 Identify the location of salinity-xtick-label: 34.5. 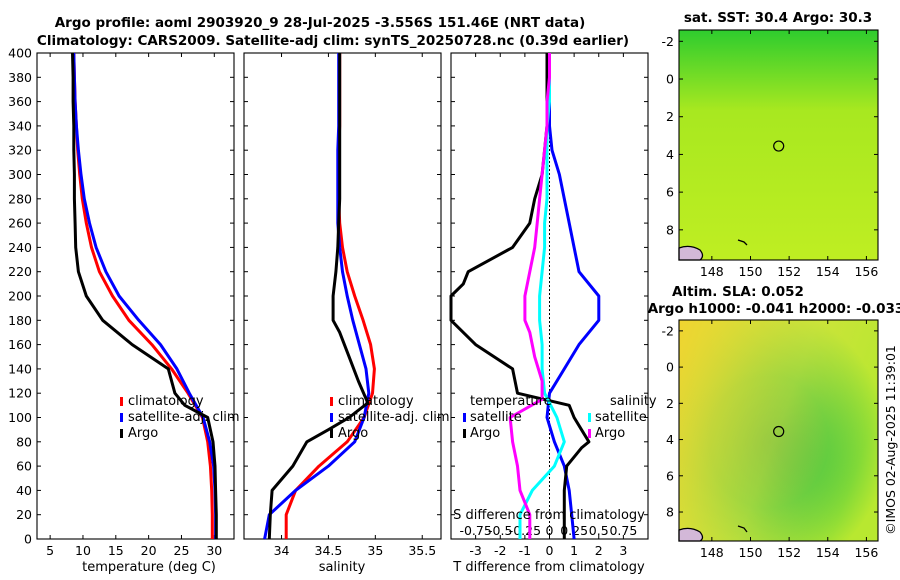
(329, 550).